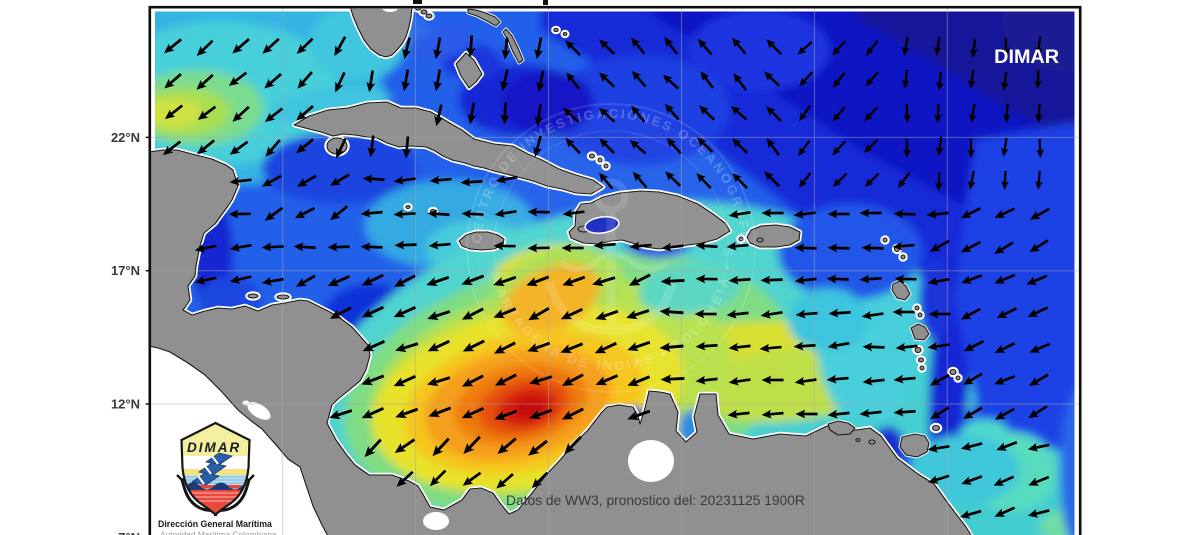 The width and height of the screenshot is (1200, 535). I want to click on svg-text: Autoridad Marítima Colombiana, so click(218, 532).